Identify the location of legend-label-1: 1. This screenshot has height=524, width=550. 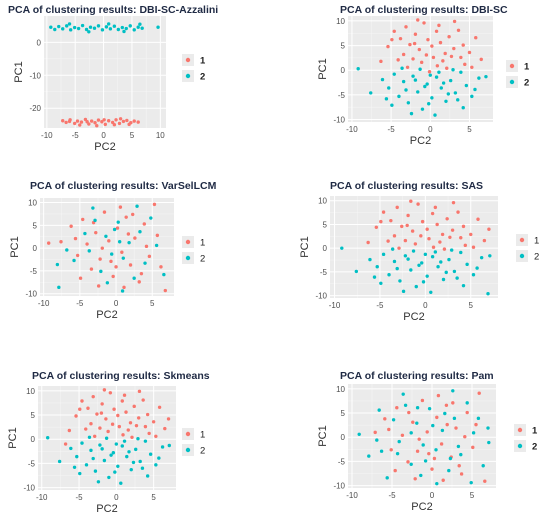
(202, 435).